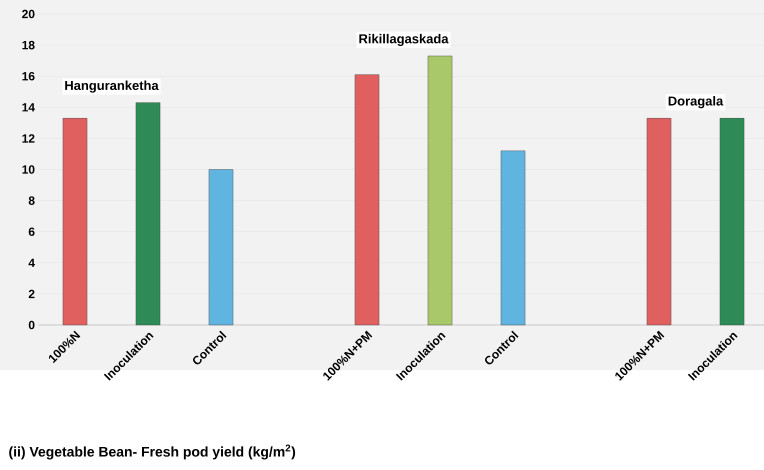 The height and width of the screenshot is (470, 764). What do you see at coordinates (31, 231) in the screenshot?
I see `y-tick-label: 6` at bounding box center [31, 231].